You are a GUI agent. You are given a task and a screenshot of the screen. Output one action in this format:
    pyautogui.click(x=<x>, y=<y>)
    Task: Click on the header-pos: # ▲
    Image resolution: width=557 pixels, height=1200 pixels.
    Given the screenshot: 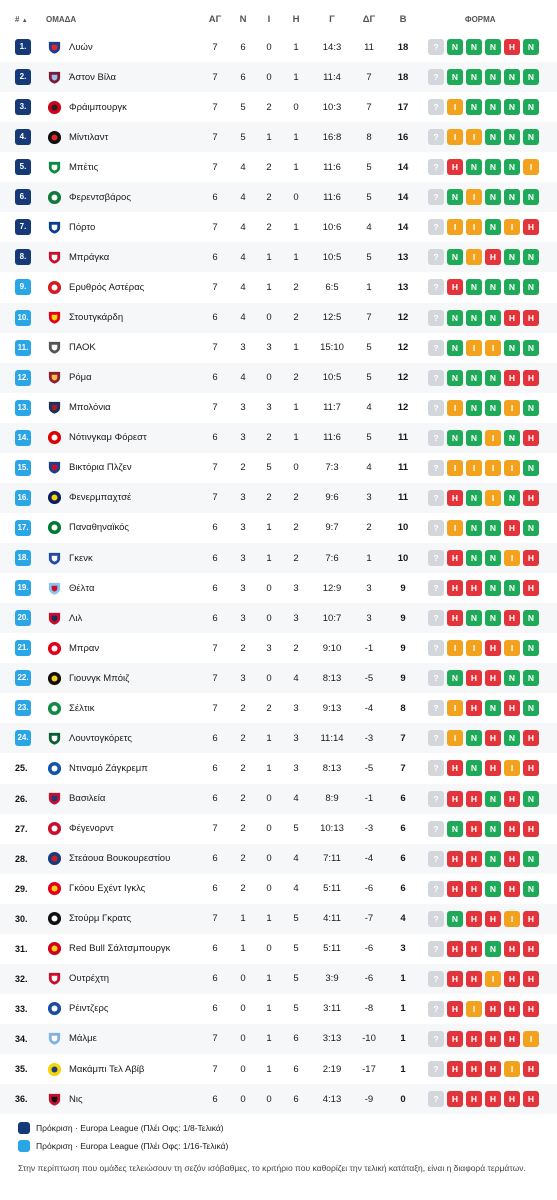 What is the action you would take?
    pyautogui.click(x=21, y=19)
    